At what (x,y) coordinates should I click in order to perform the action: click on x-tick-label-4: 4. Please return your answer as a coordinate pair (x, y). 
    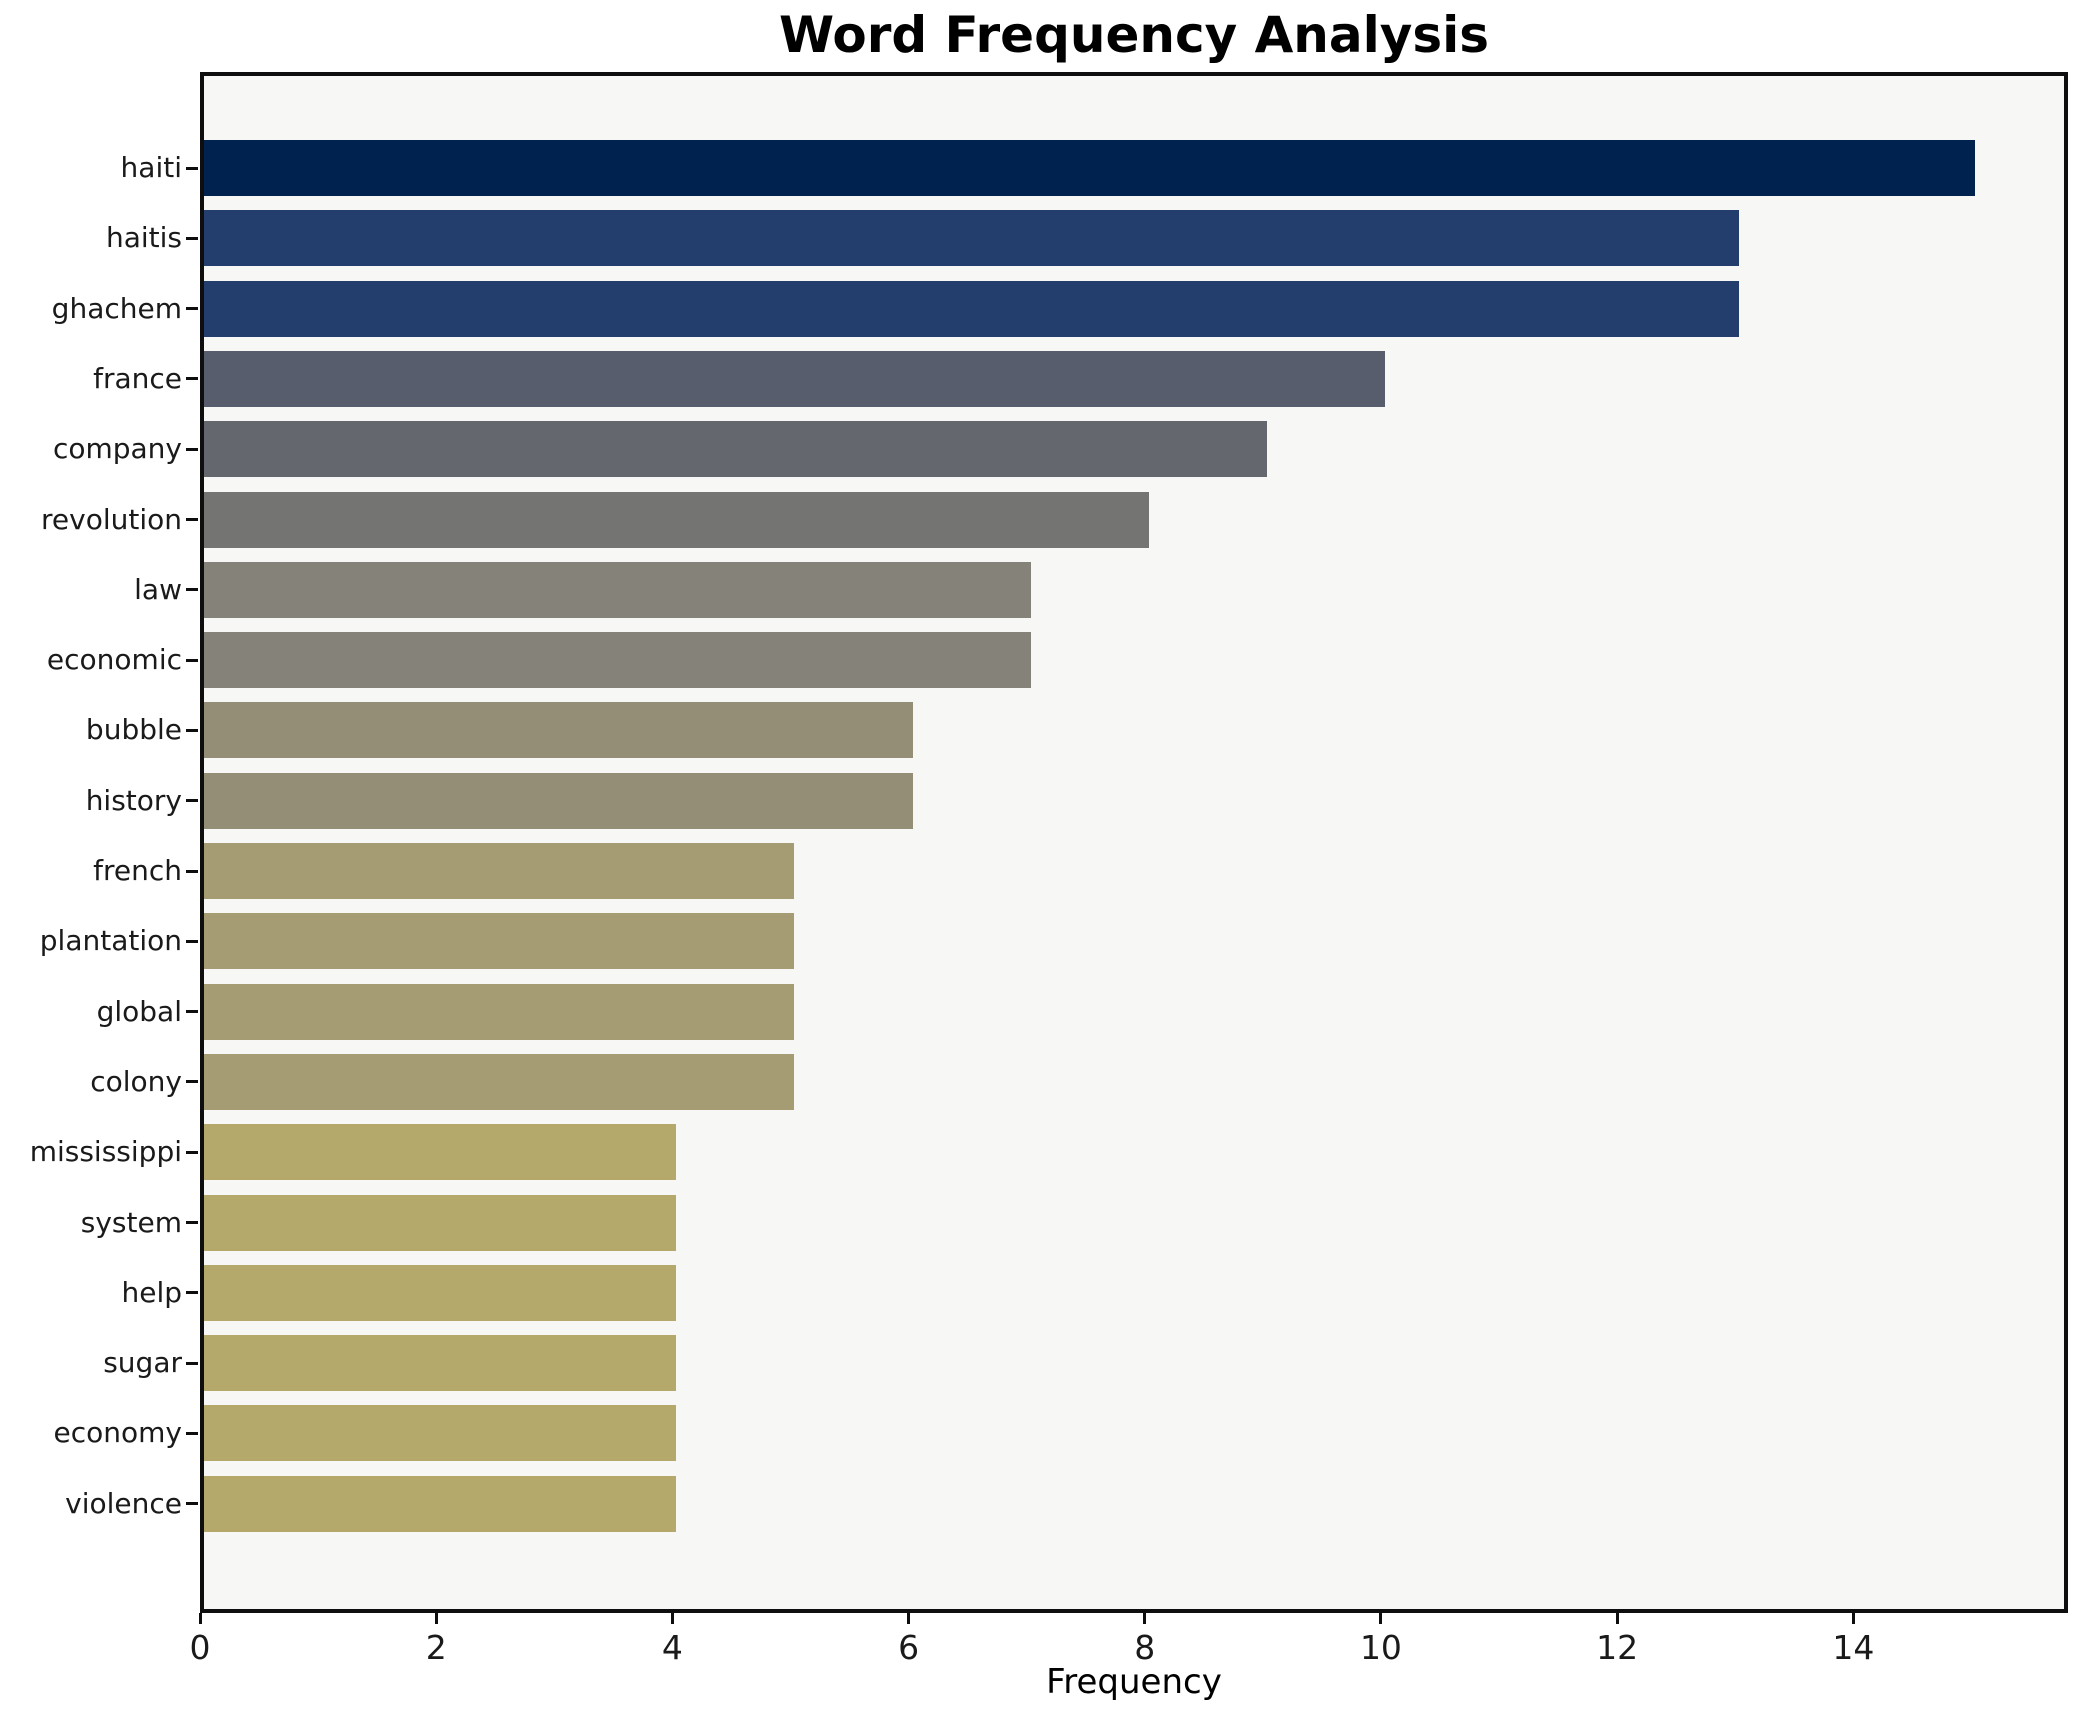
    Looking at the image, I should click on (672, 1647).